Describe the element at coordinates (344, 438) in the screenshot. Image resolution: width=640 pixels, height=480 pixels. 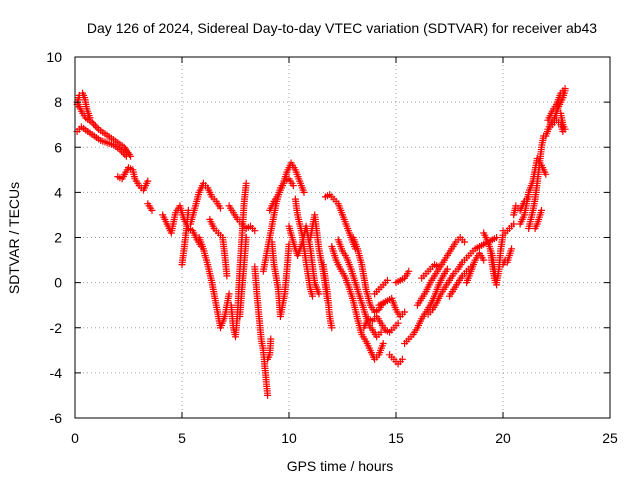
I see `x-tick-labels: 0 5 10 15 20 25` at that location.